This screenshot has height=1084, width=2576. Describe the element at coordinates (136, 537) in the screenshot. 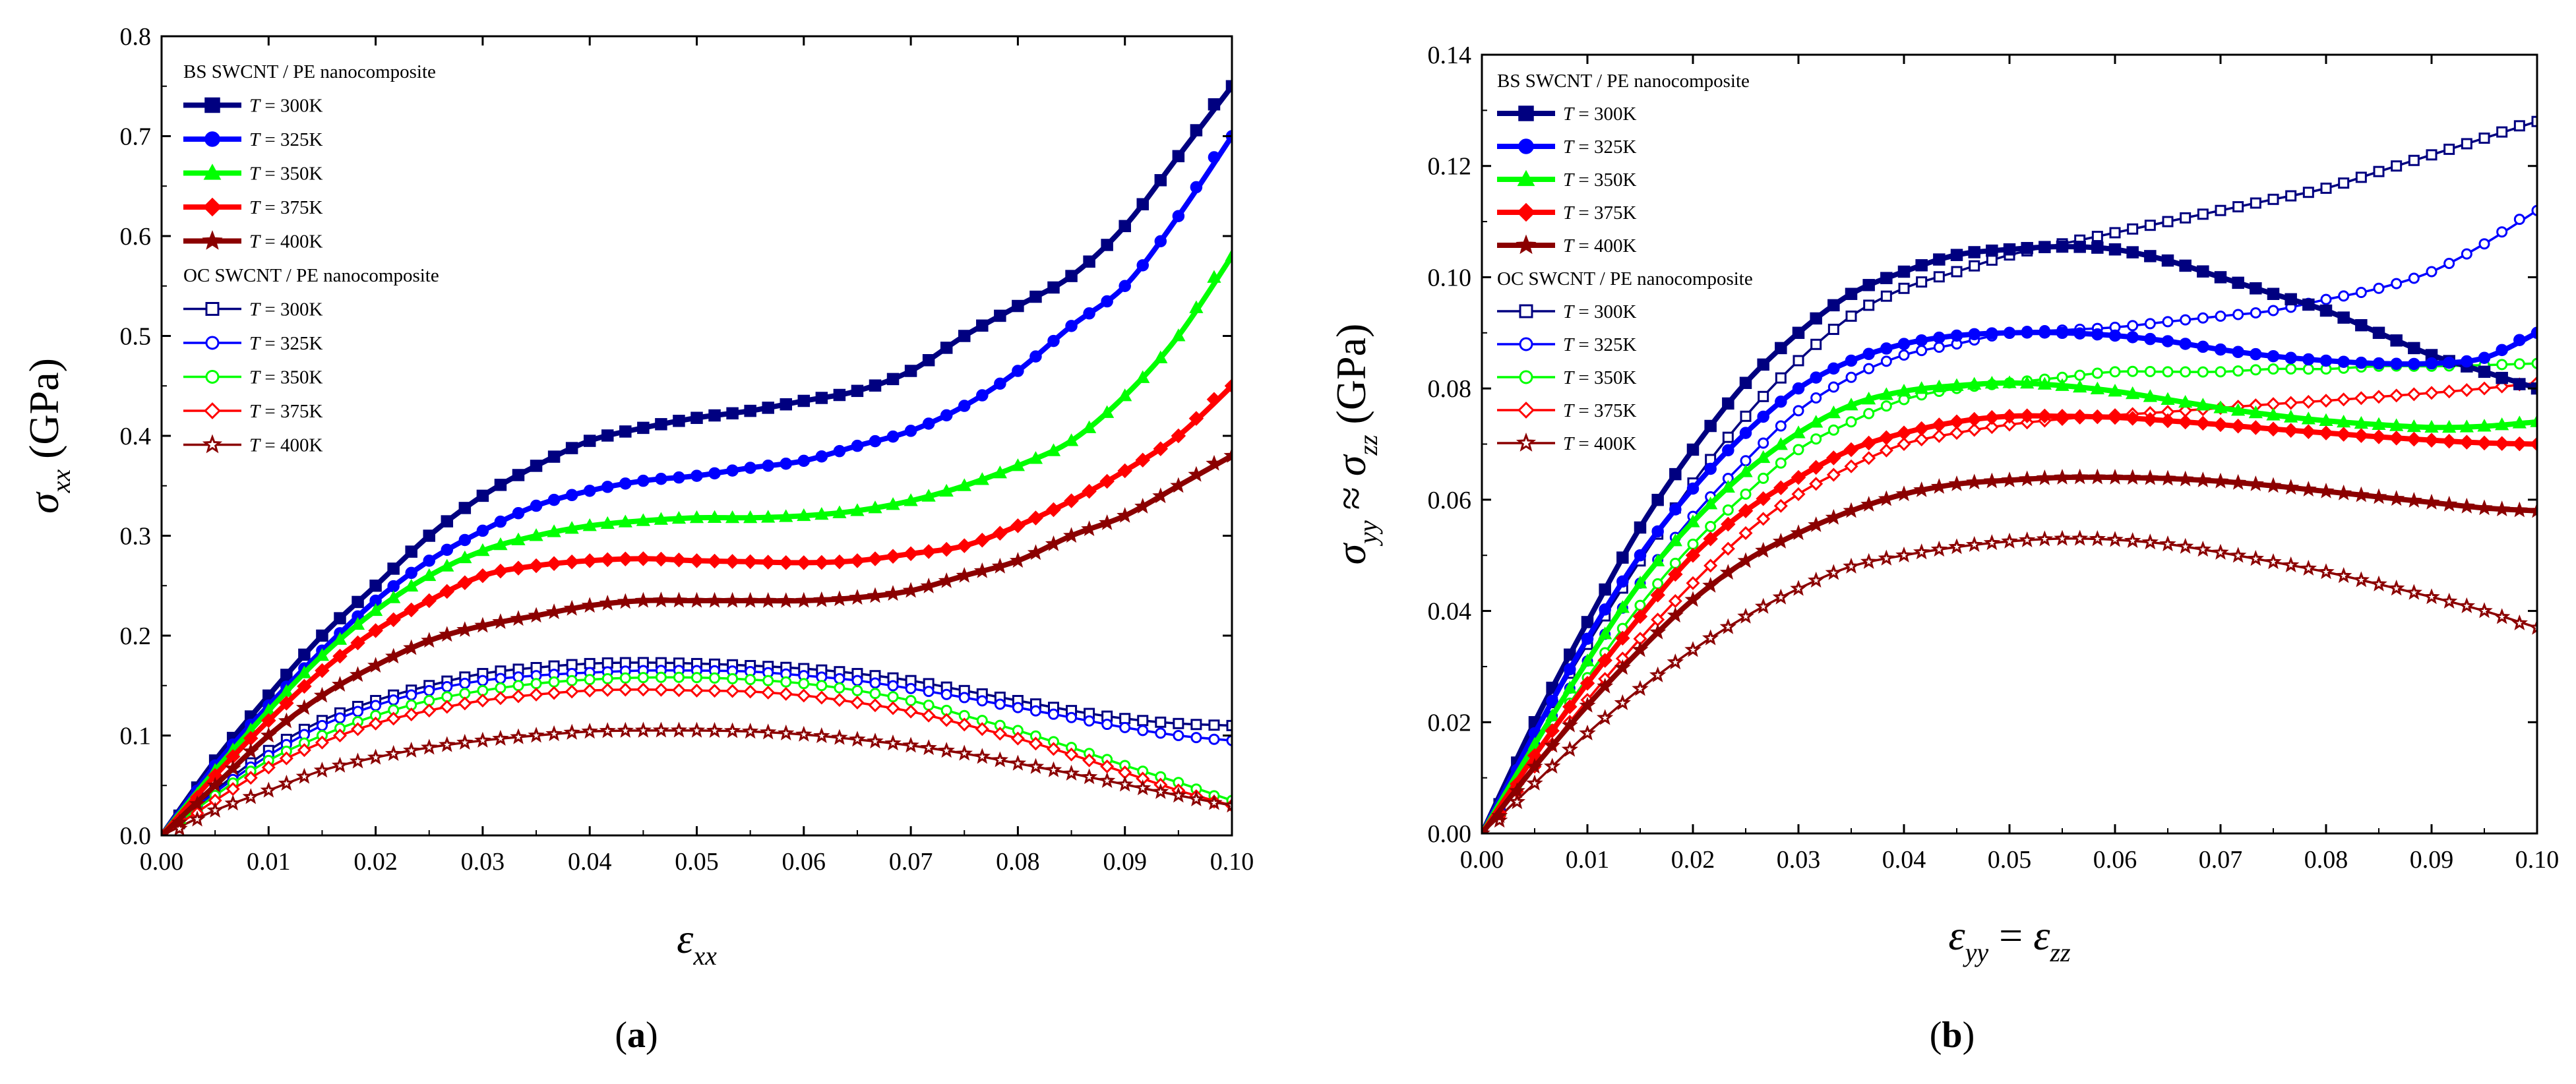

I see `panel-a-y-tick-label: 0.3` at that location.